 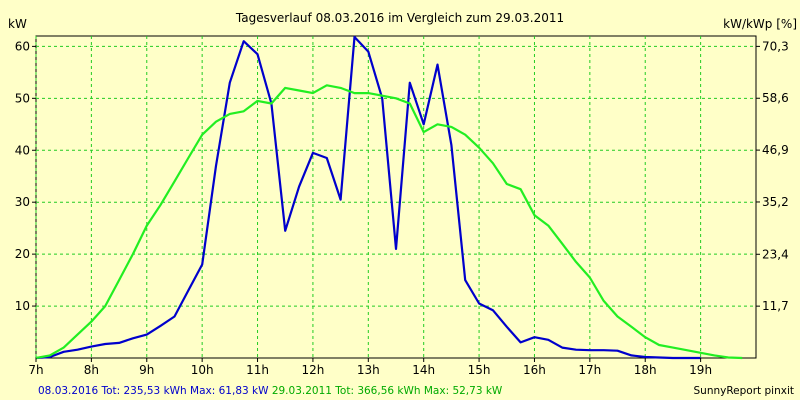 I want to click on y2-axis-label: kW/kWp [%], so click(x=760, y=24).